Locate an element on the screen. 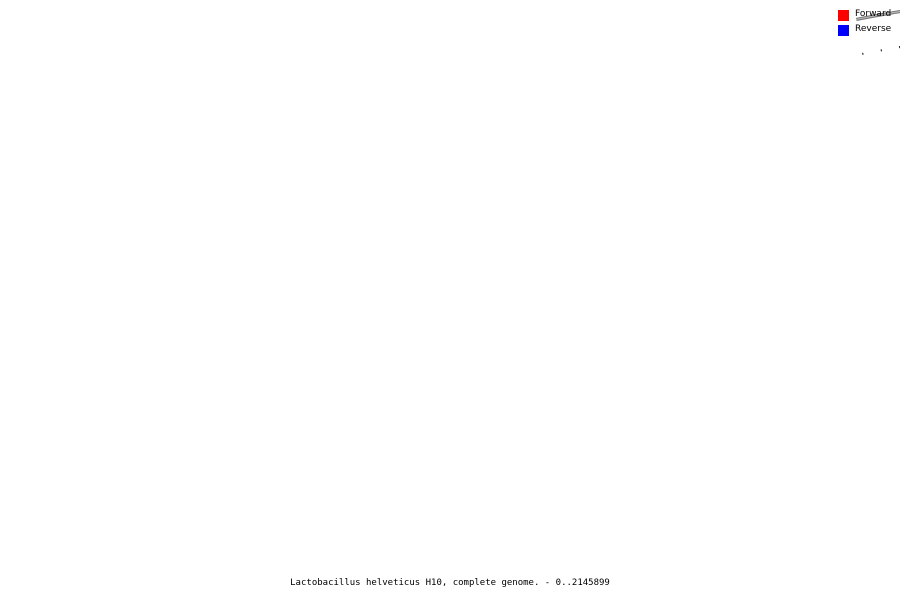 This screenshot has width=900, height=600. backbone-highlight is located at coordinates (878, 15).